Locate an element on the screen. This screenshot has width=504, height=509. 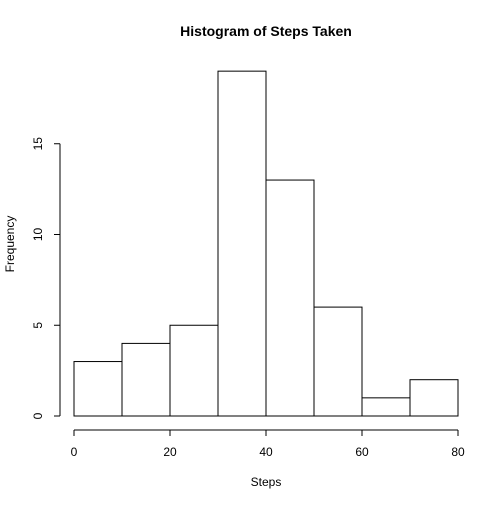
x-tick-label: 40 is located at coordinates (266, 452).